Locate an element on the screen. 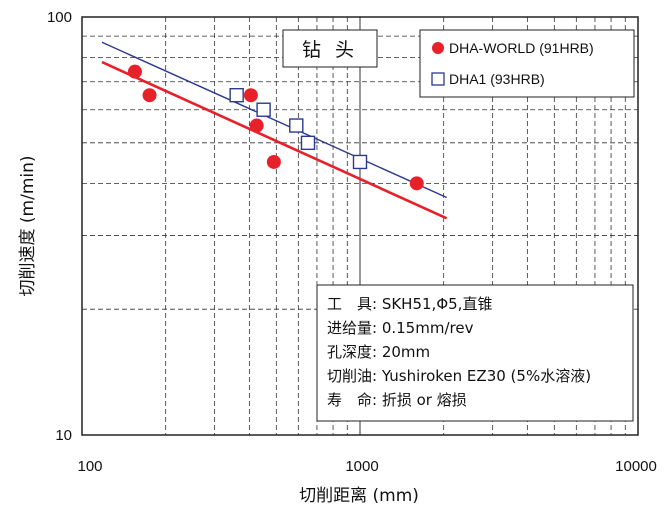 This screenshot has width=667, height=509. condition-row-tool: 工 具: SKH51,Φ5,直锥 is located at coordinates (409, 304).